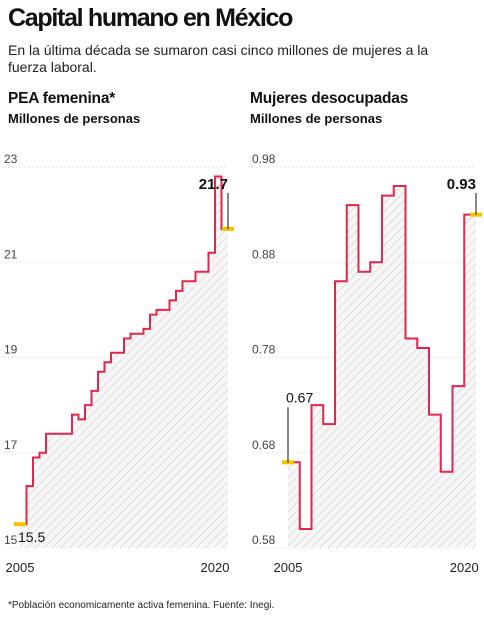  What do you see at coordinates (316, 118) in the screenshot?
I see `right-chart-ylabel: Millones de personas` at bounding box center [316, 118].